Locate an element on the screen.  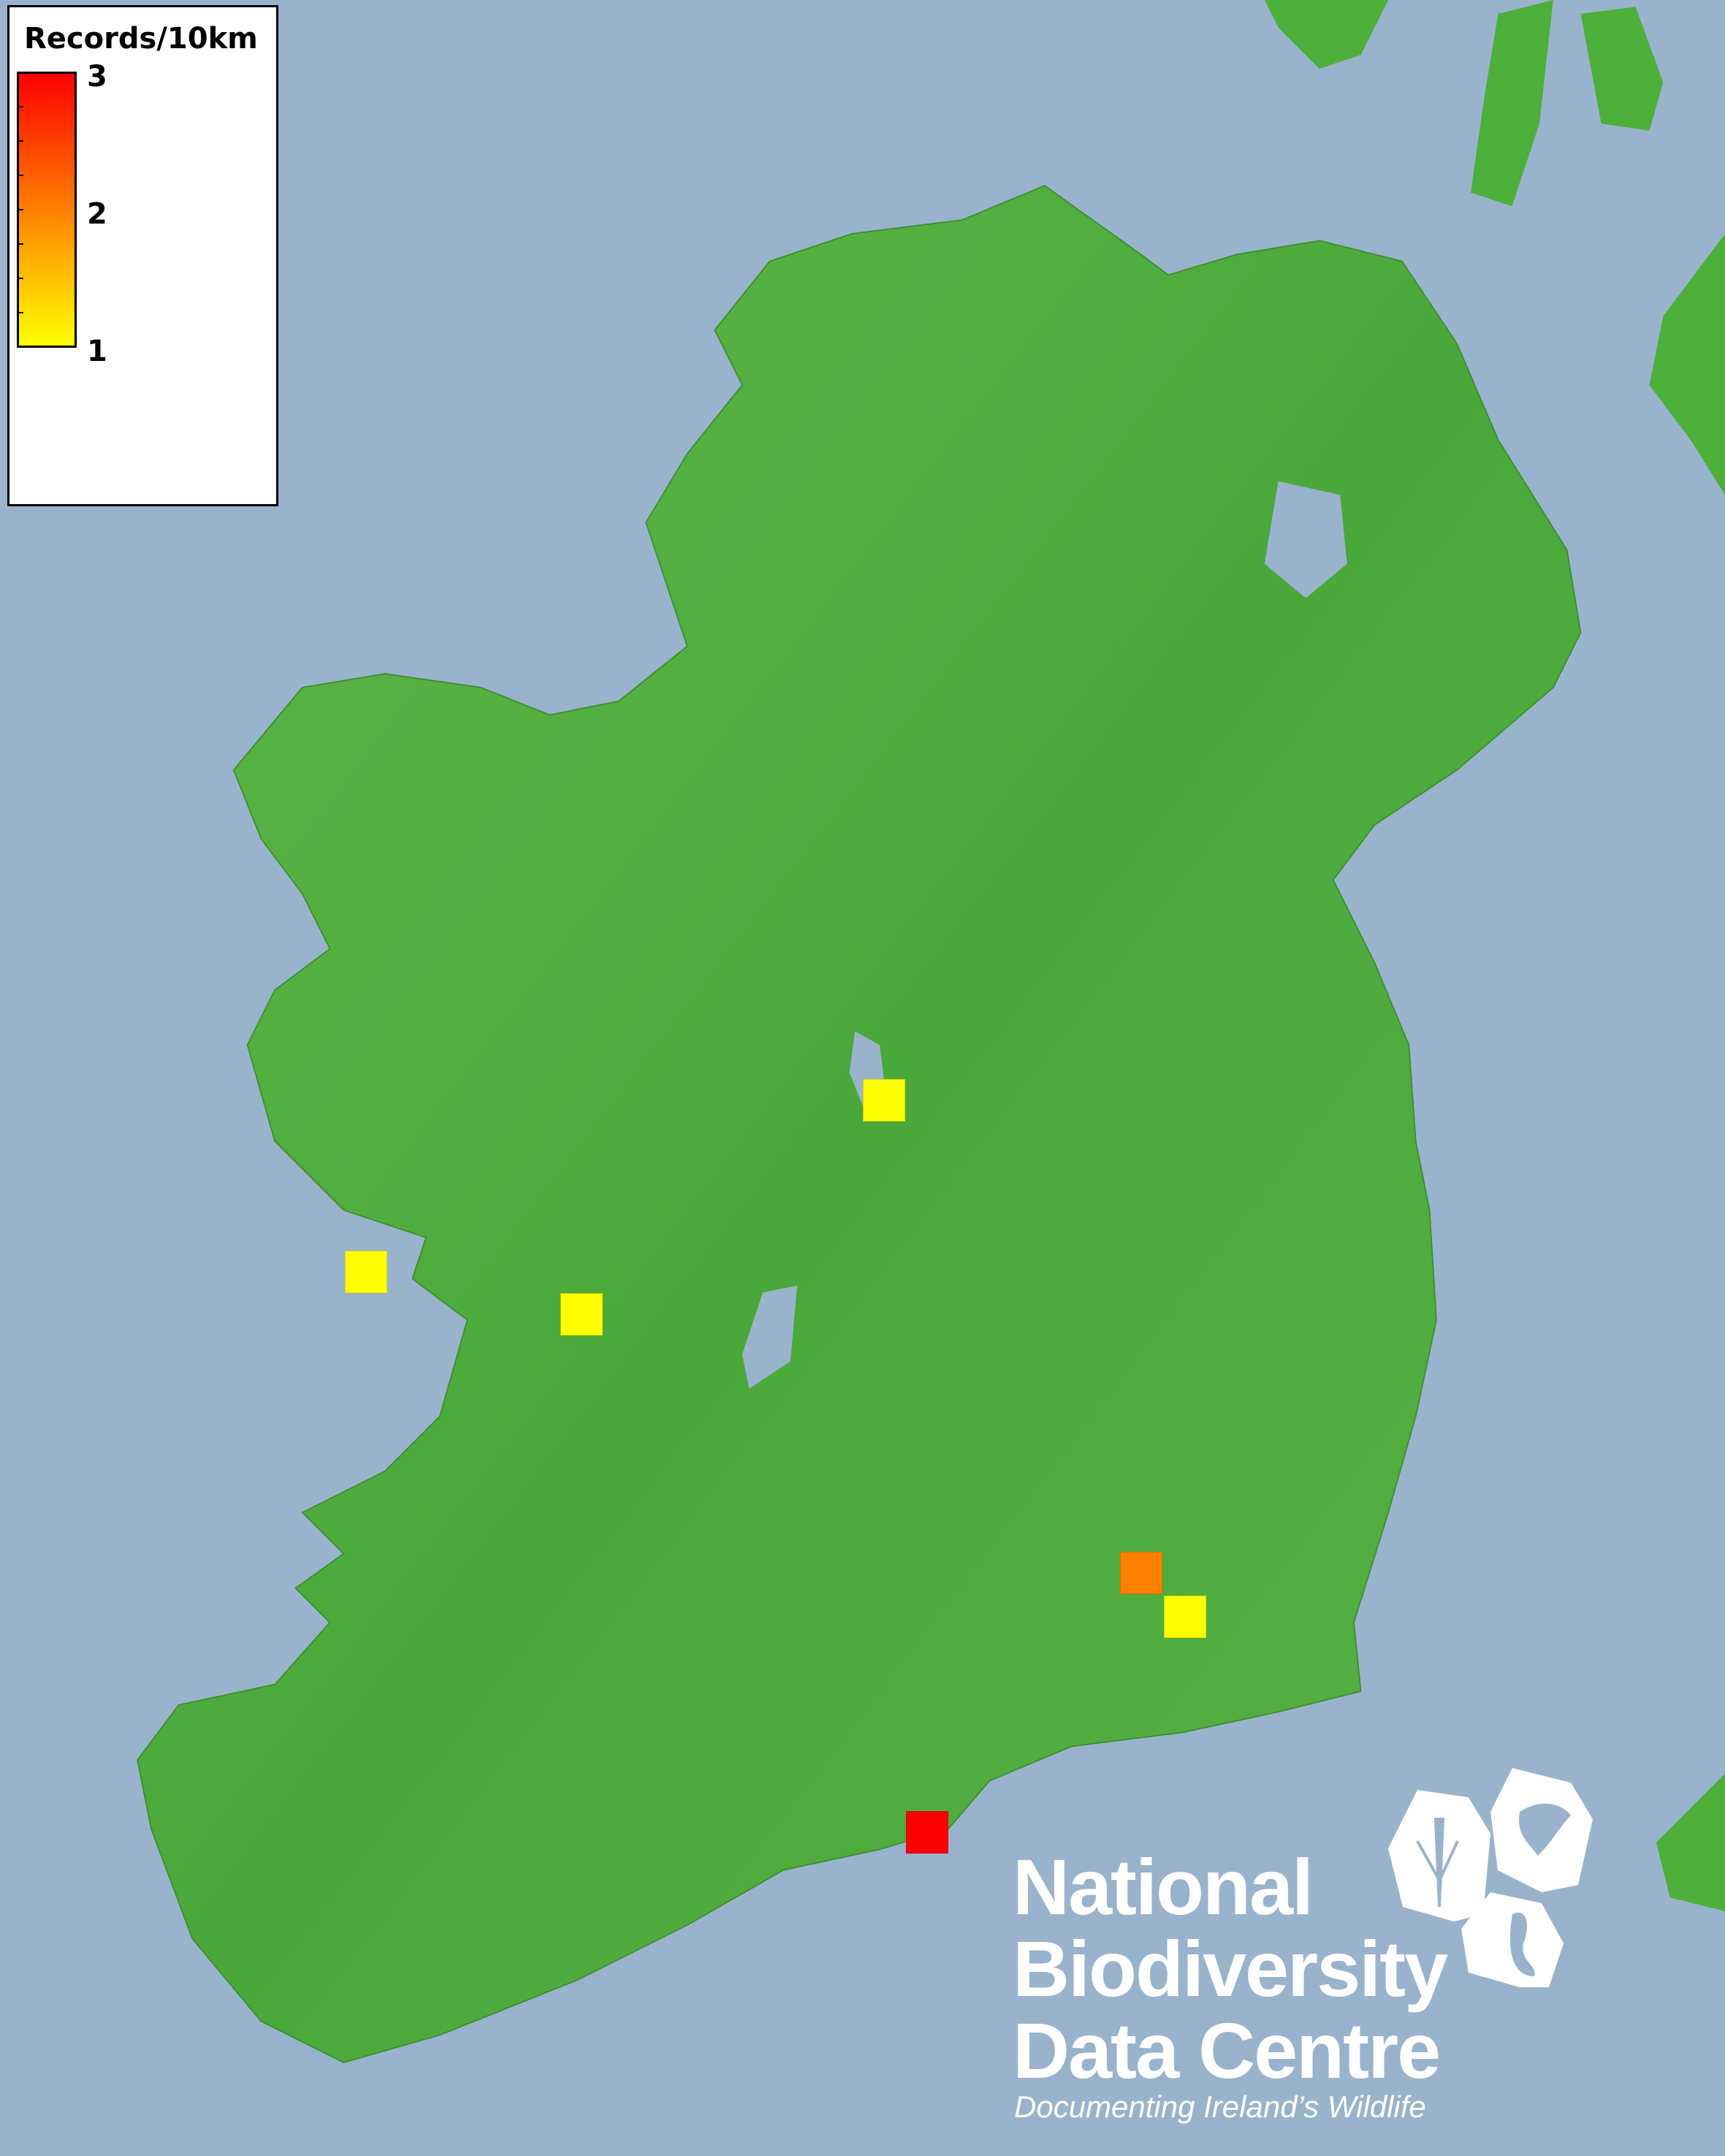
isle-of-man is located at coordinates (1691, 1843).